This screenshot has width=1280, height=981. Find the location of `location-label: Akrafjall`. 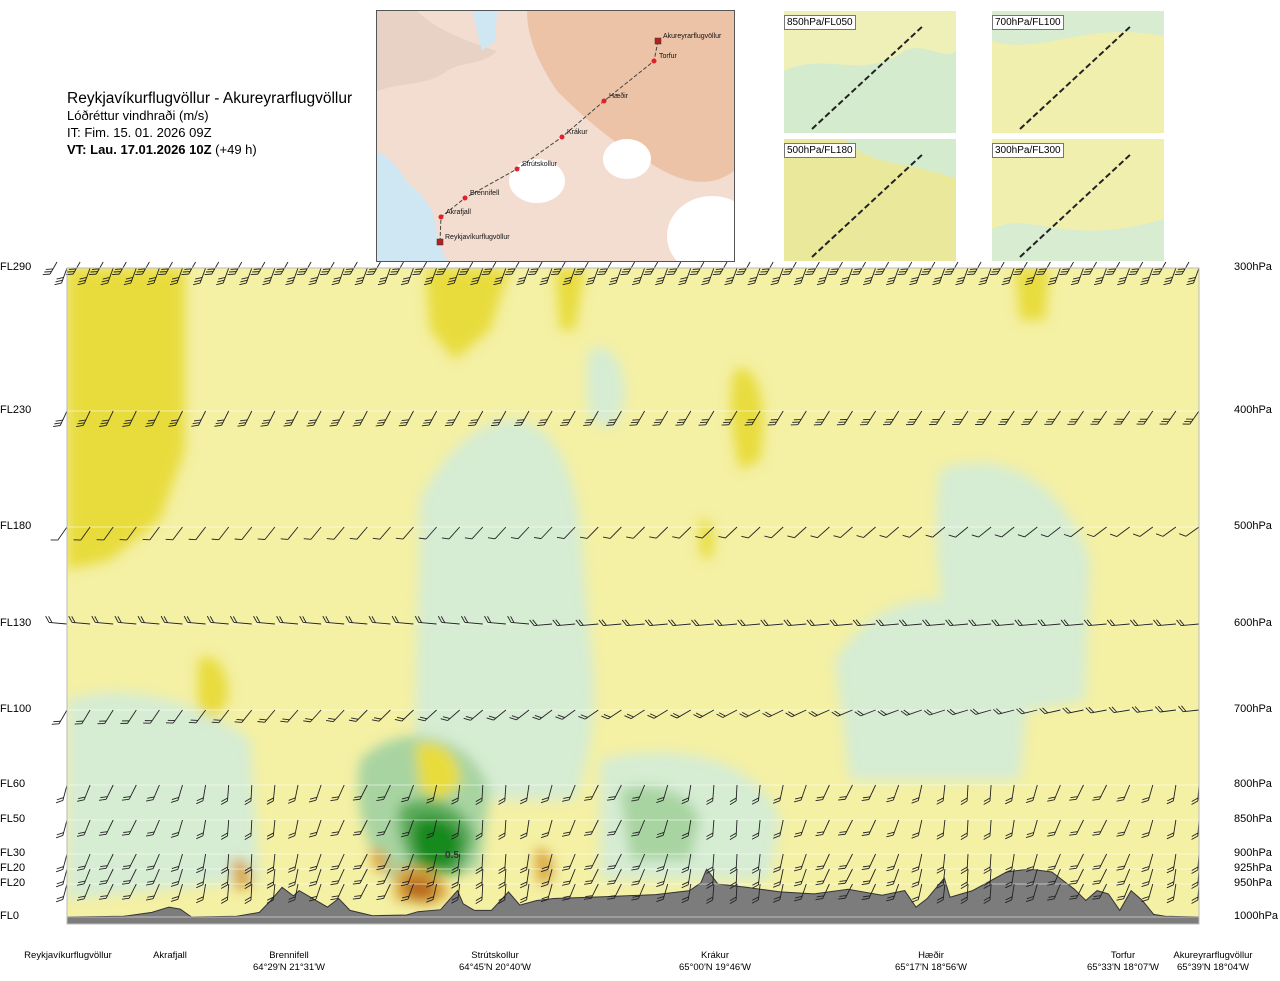

location-label: Akrafjall is located at coordinates (170, 956).